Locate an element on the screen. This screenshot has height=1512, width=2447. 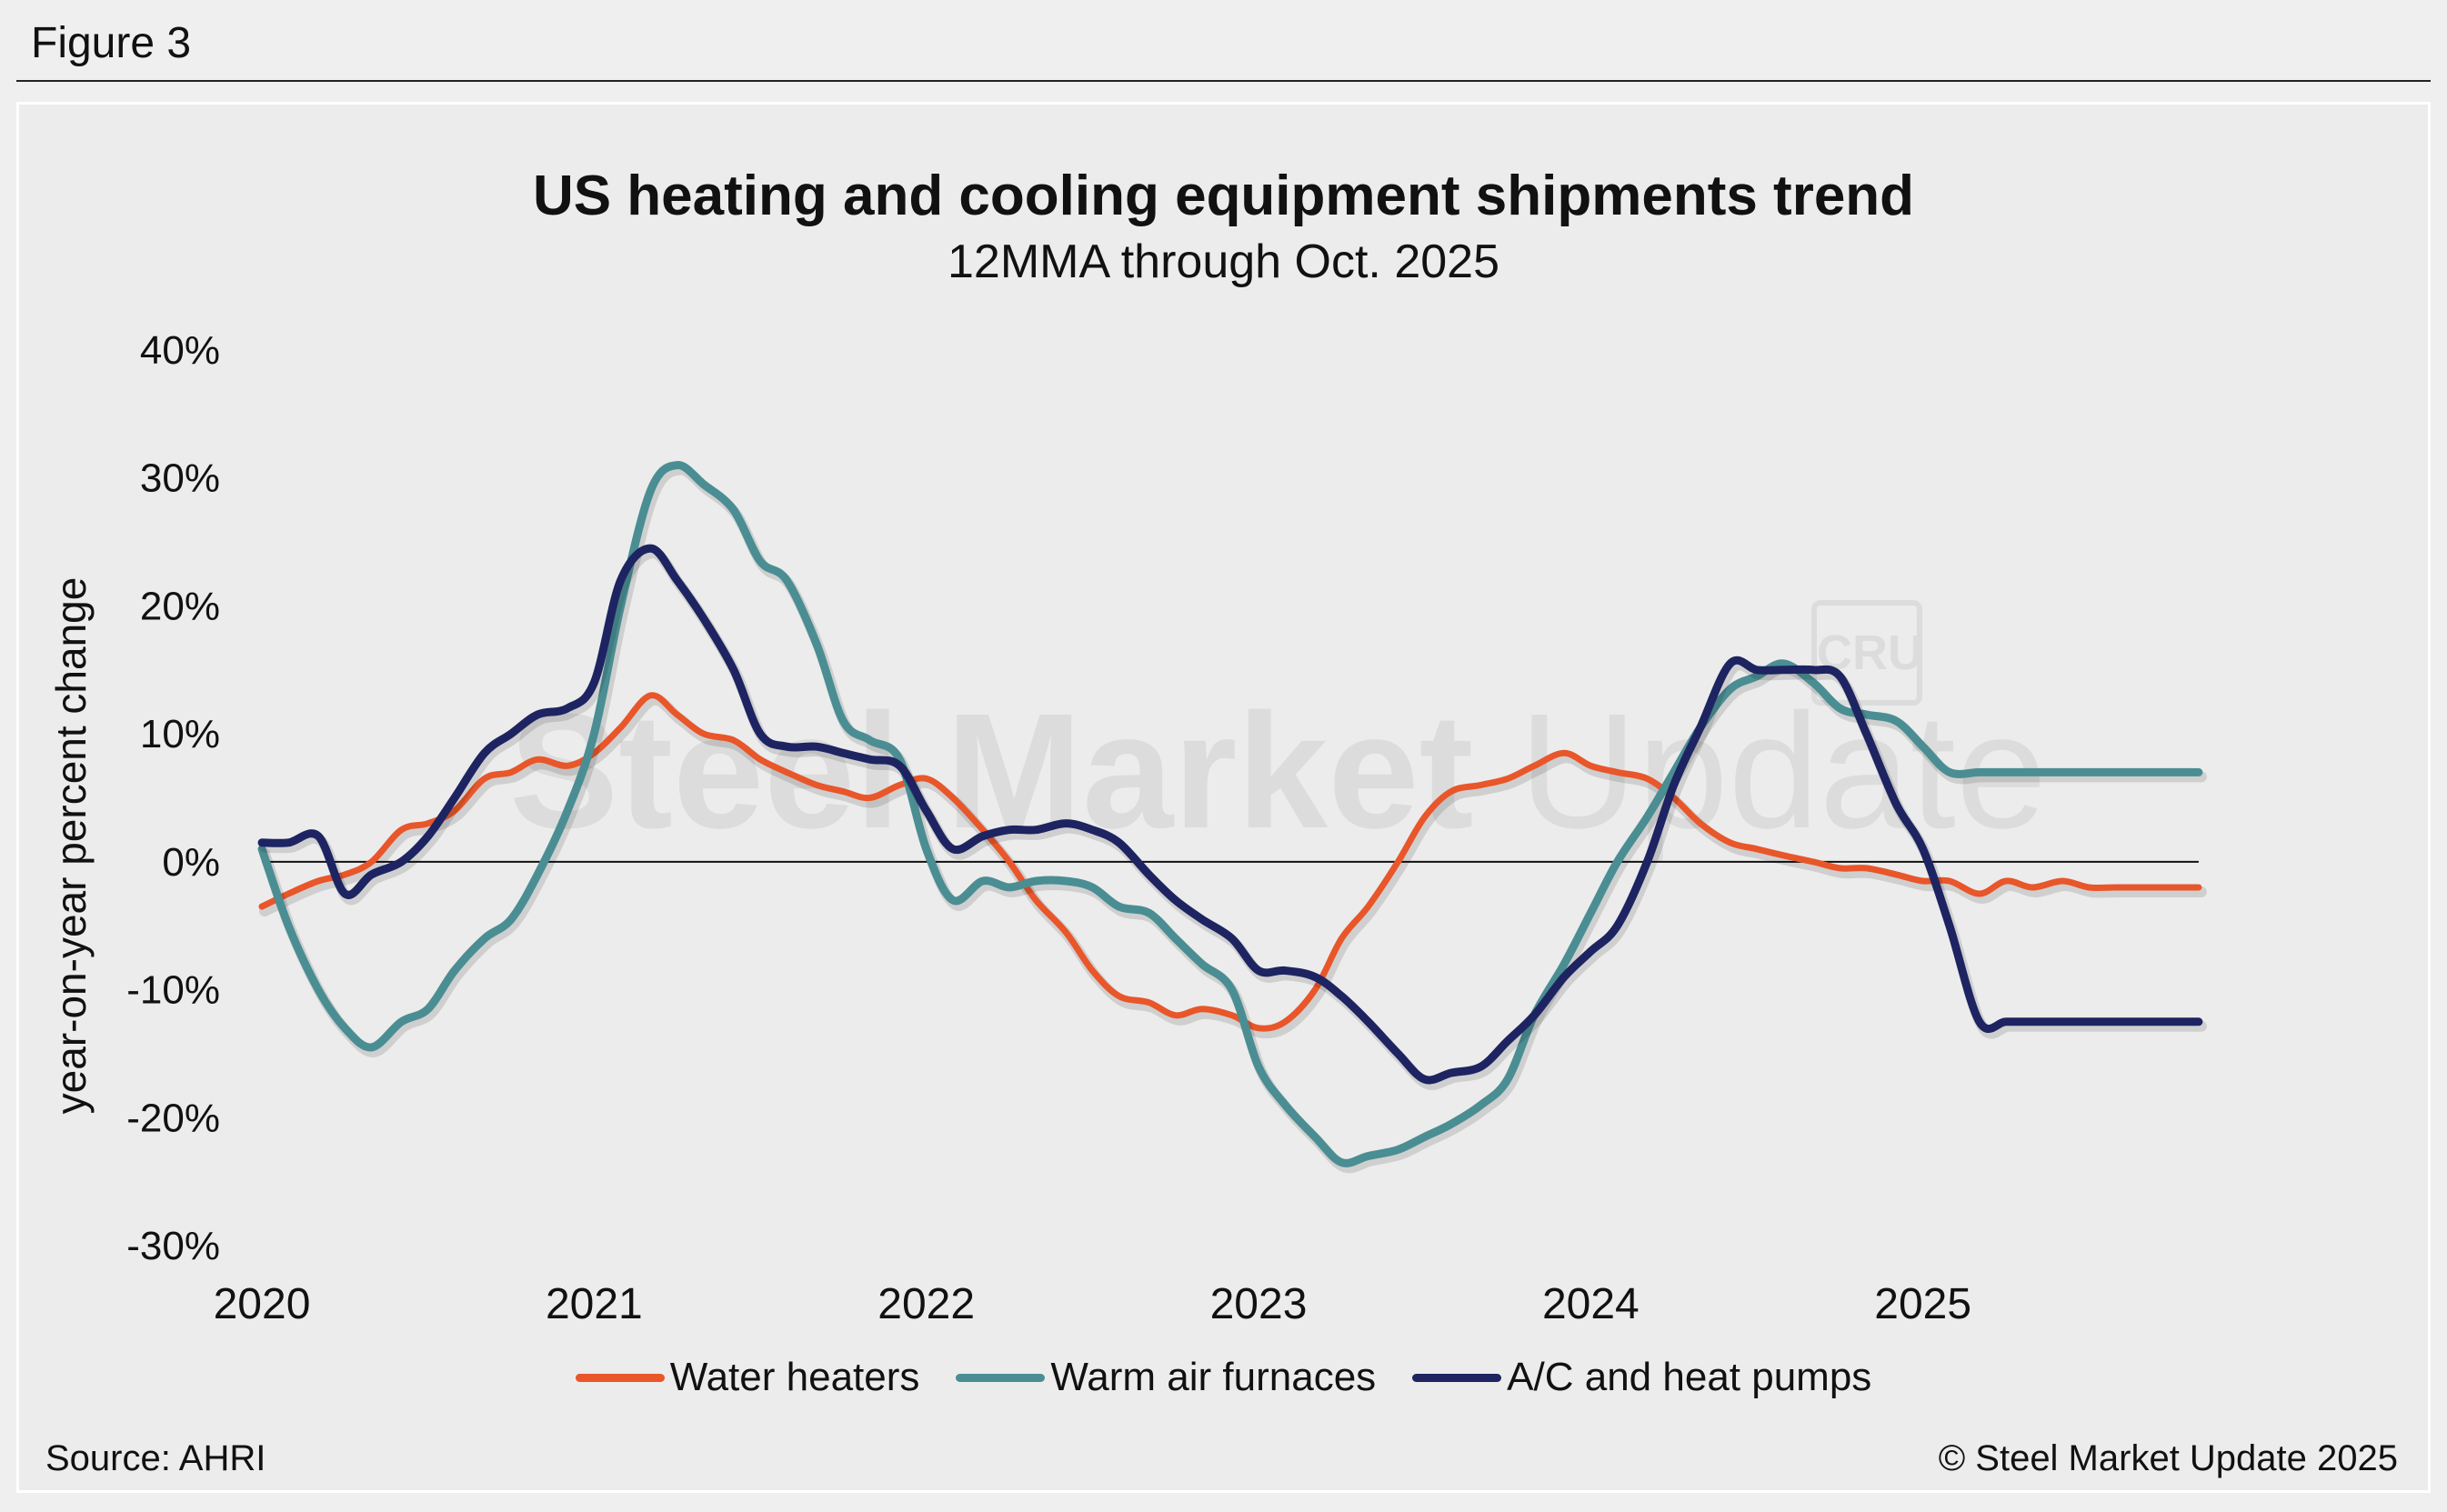
legend-swatch-warm-air-furnaces is located at coordinates (1001, 1377).